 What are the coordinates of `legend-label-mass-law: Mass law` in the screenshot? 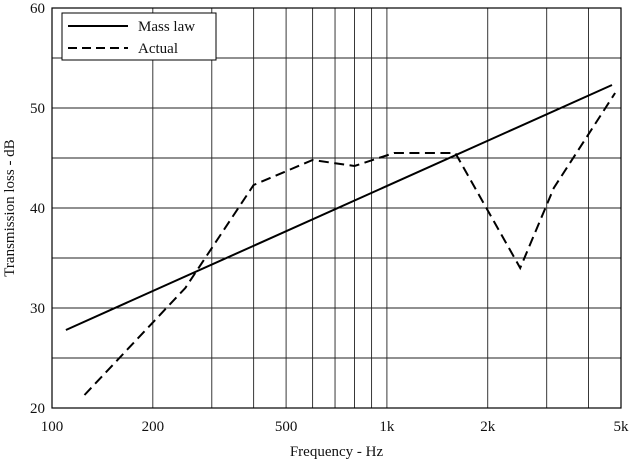 It's located at (166, 27).